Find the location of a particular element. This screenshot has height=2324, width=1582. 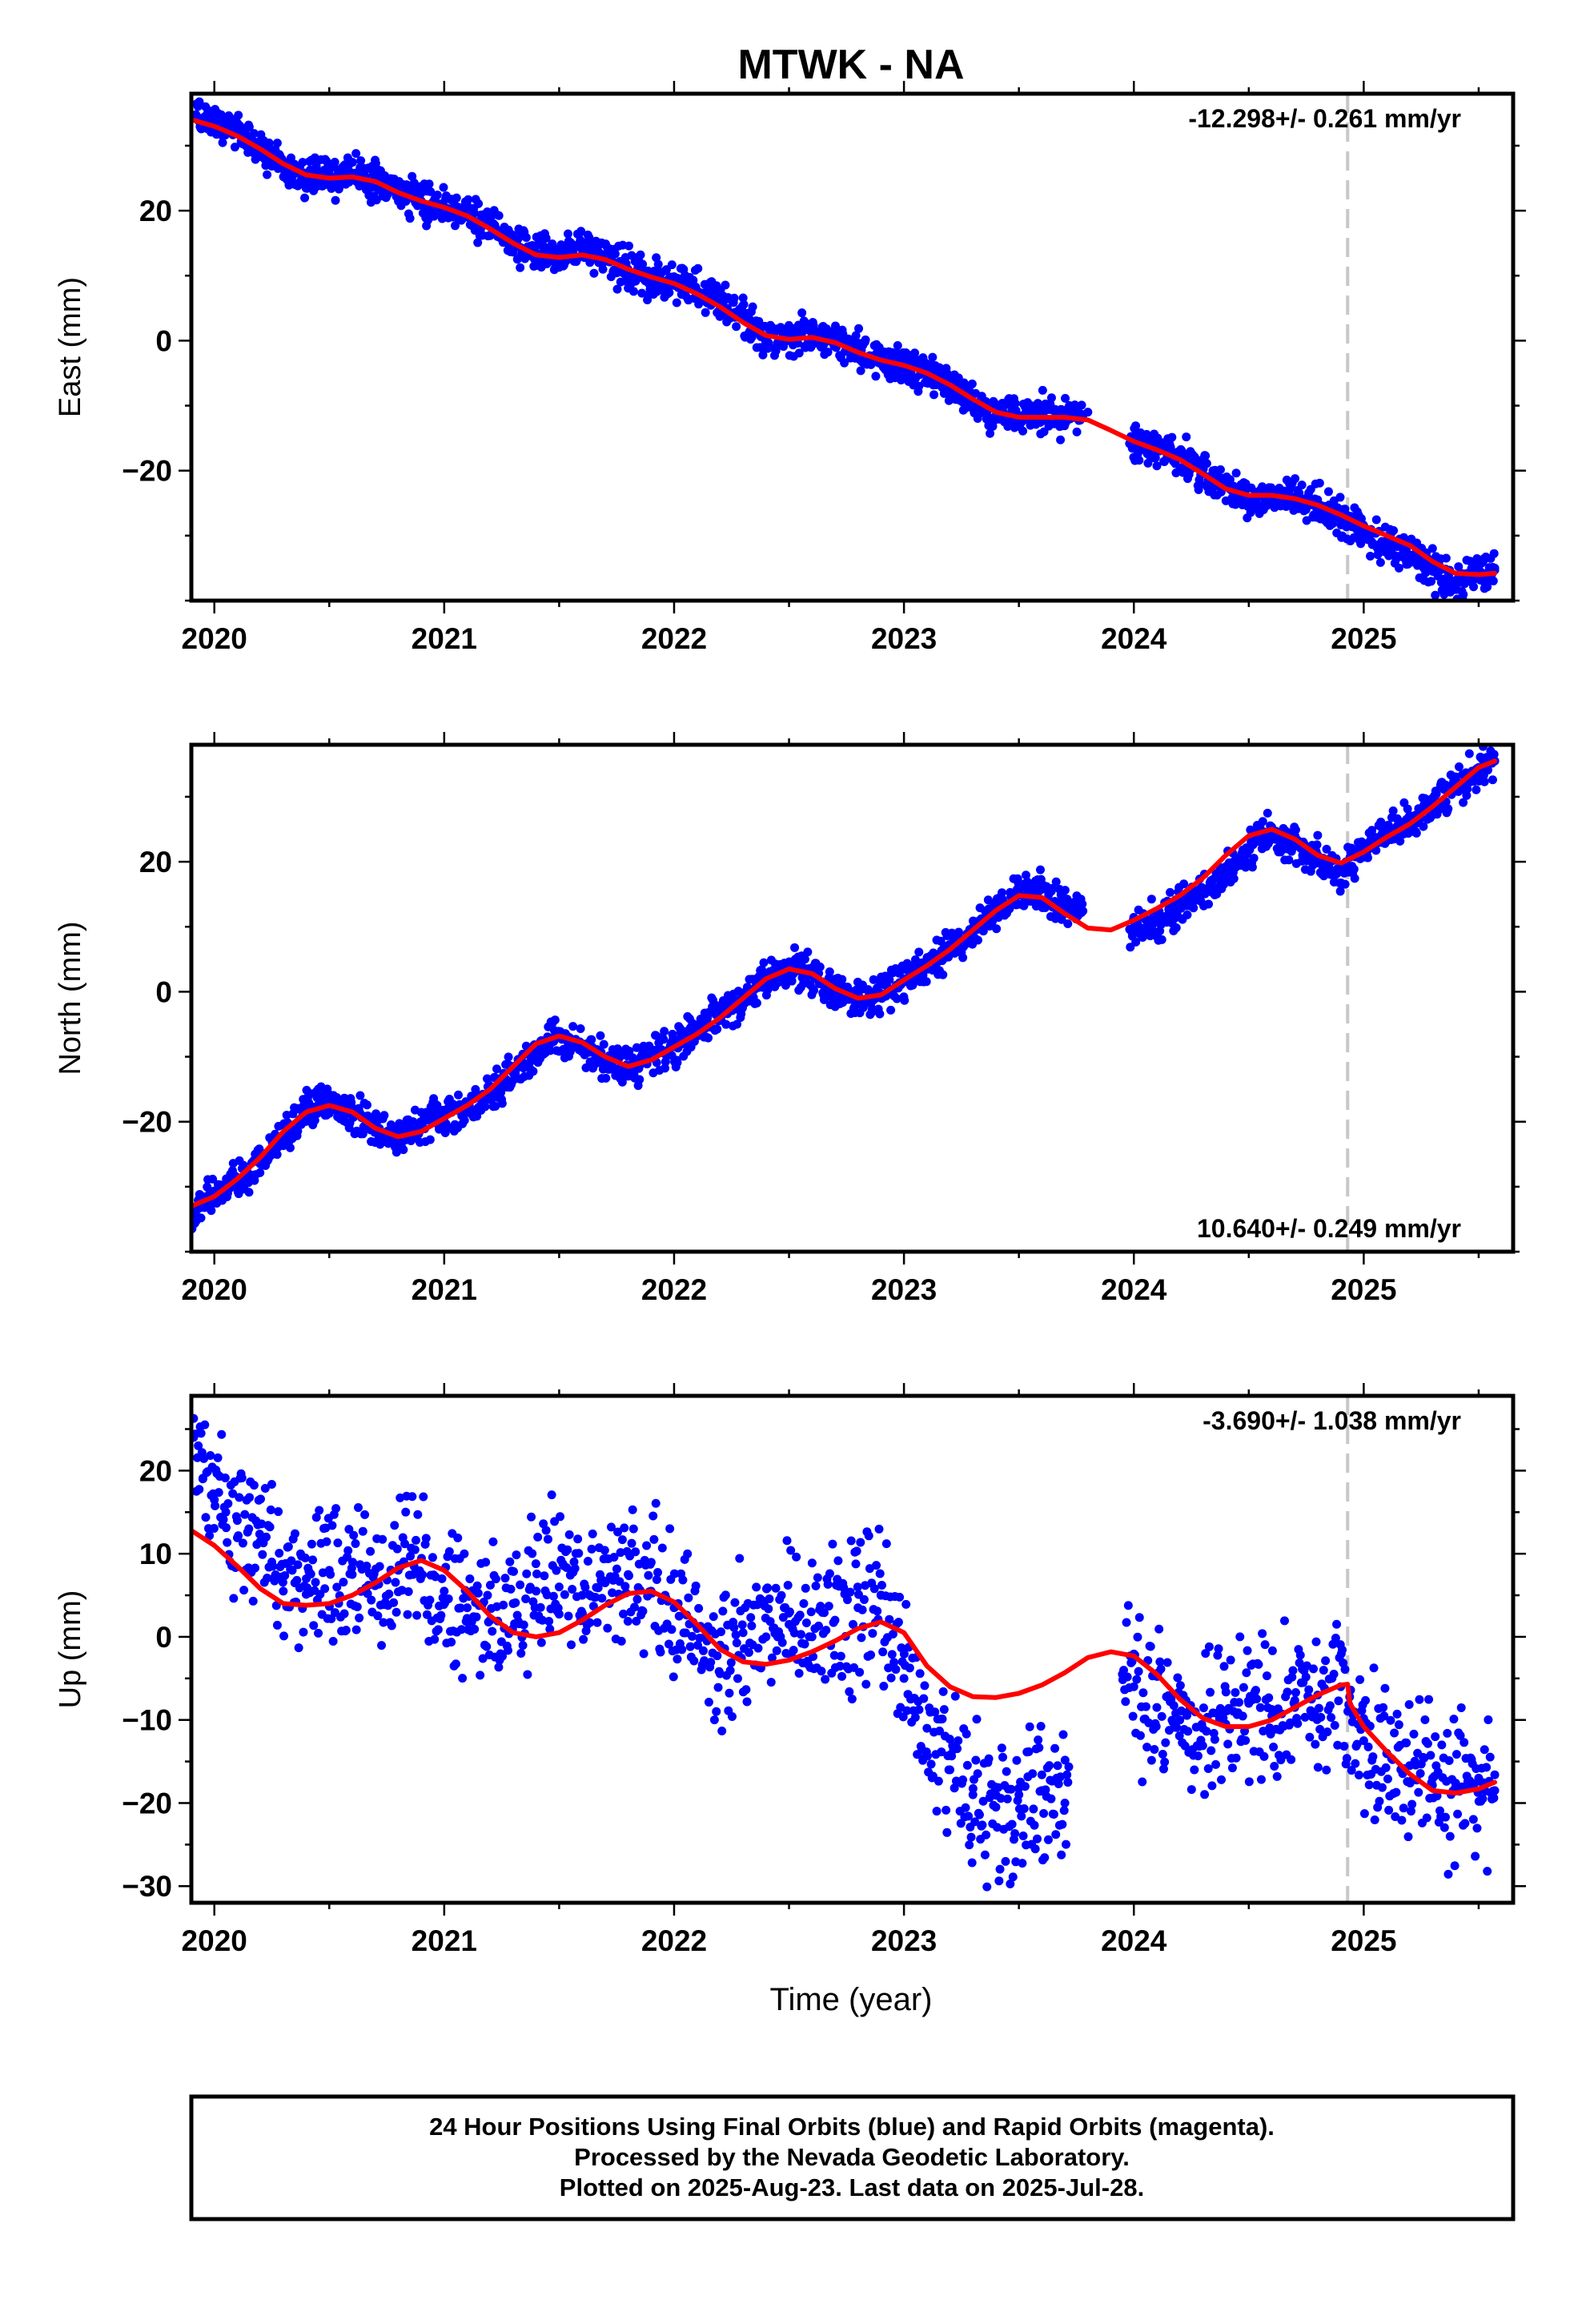

y-tick-label: −20 is located at coordinates (147, 471).